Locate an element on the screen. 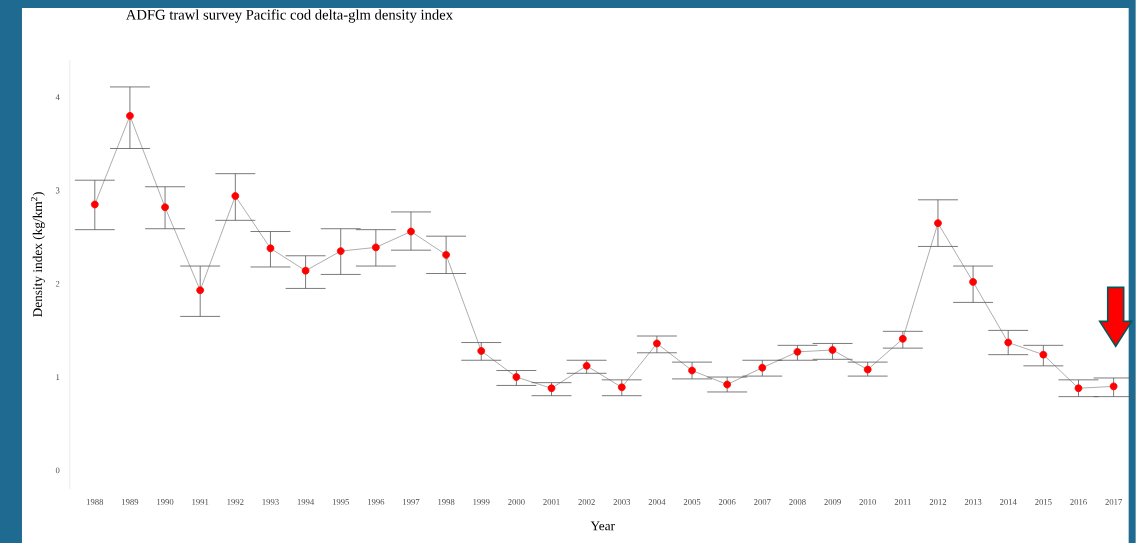  x-tick-label: 1988 is located at coordinates (95, 502).